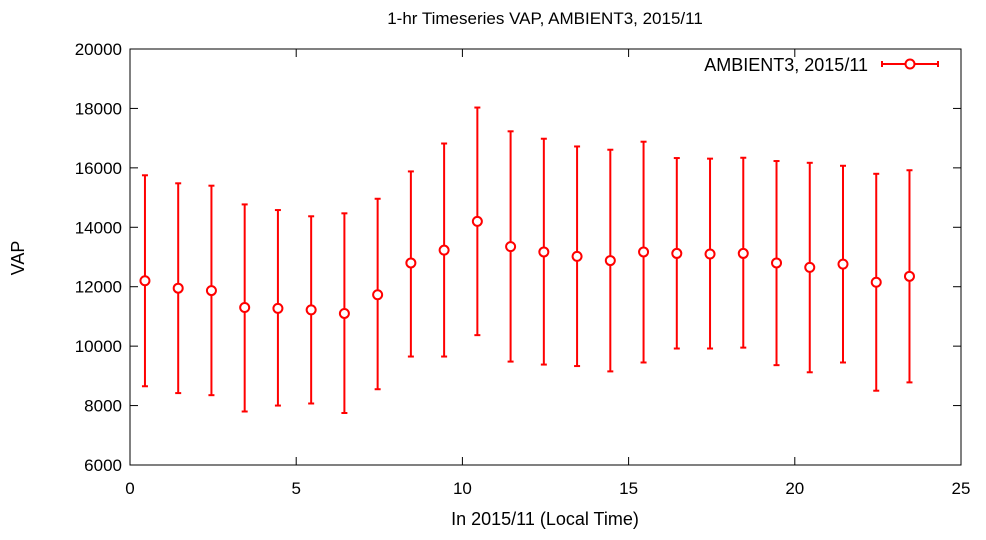 The image size is (986, 540). I want to click on x-tick-label: 15, so click(628, 488).